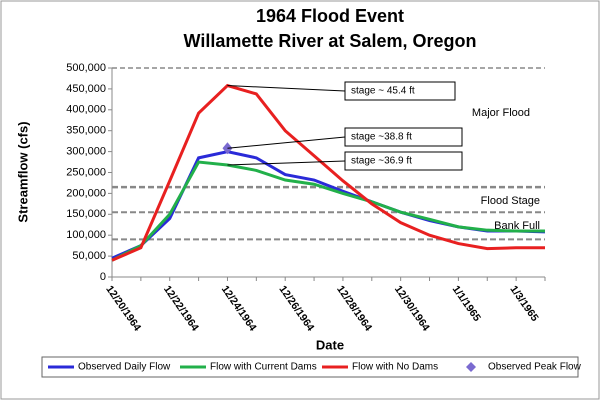 The height and width of the screenshot is (400, 600). Describe the element at coordinates (86, 68) in the screenshot. I see `y-tick-label: 500,000` at that location.